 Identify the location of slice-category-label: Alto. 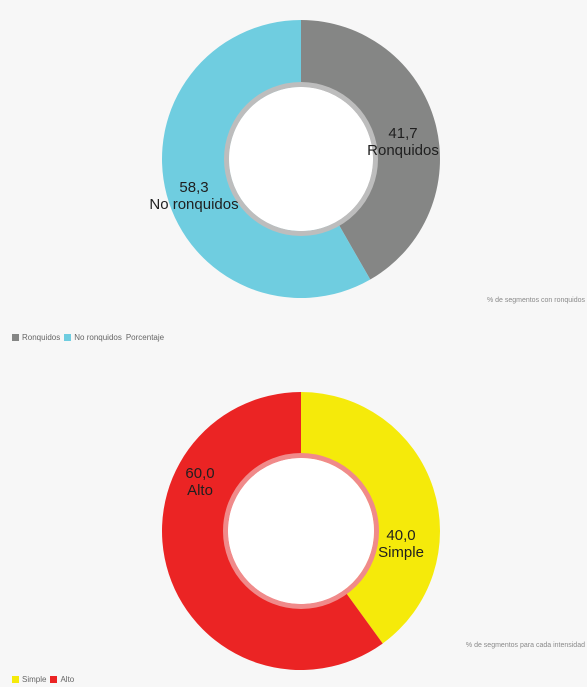
(200, 490).